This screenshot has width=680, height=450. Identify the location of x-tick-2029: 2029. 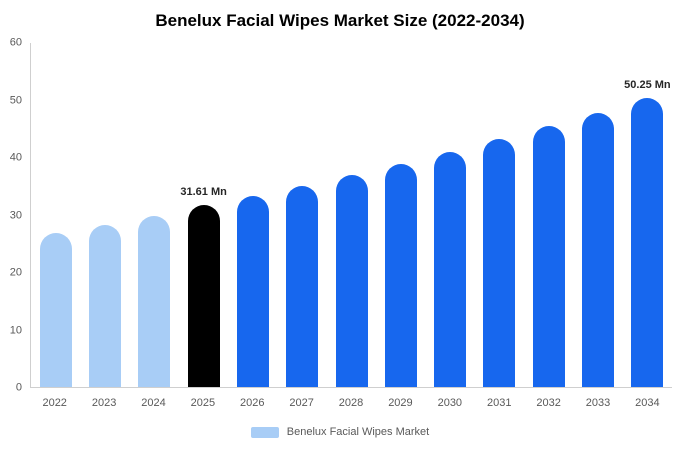
(400, 403).